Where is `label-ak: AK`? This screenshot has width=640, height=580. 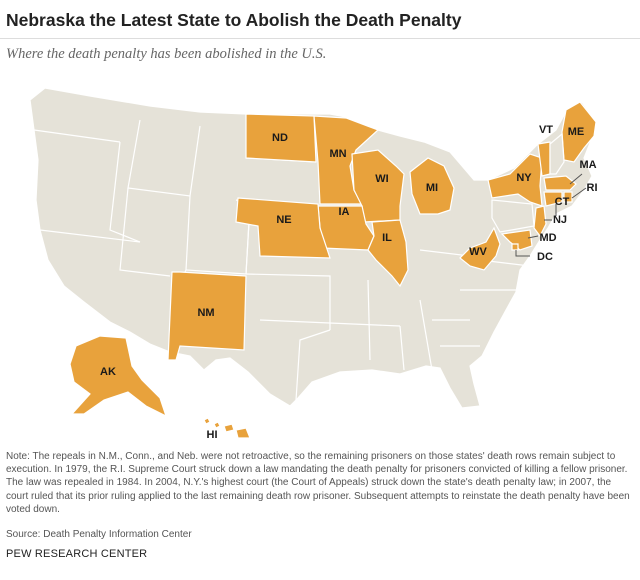
label-ak: AK is located at coordinates (108, 372).